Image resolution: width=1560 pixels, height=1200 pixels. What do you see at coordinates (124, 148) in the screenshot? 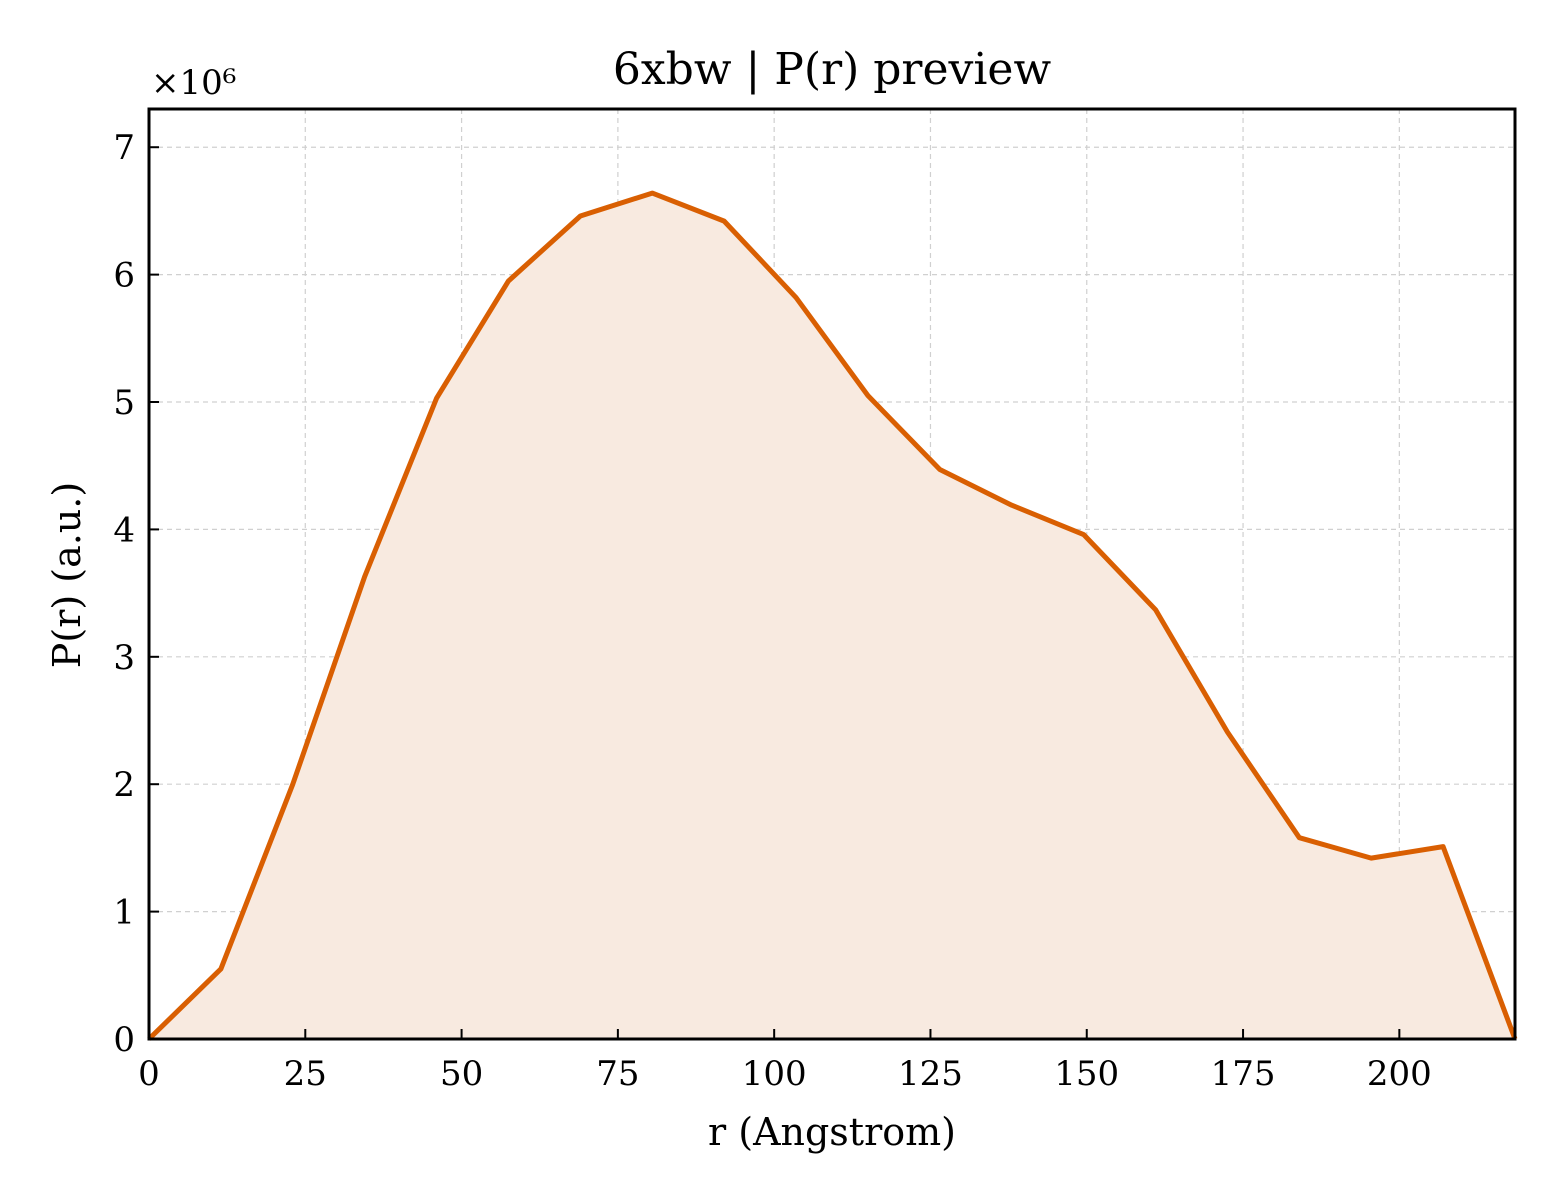
I see `y-tick-label: 7` at bounding box center [124, 148].